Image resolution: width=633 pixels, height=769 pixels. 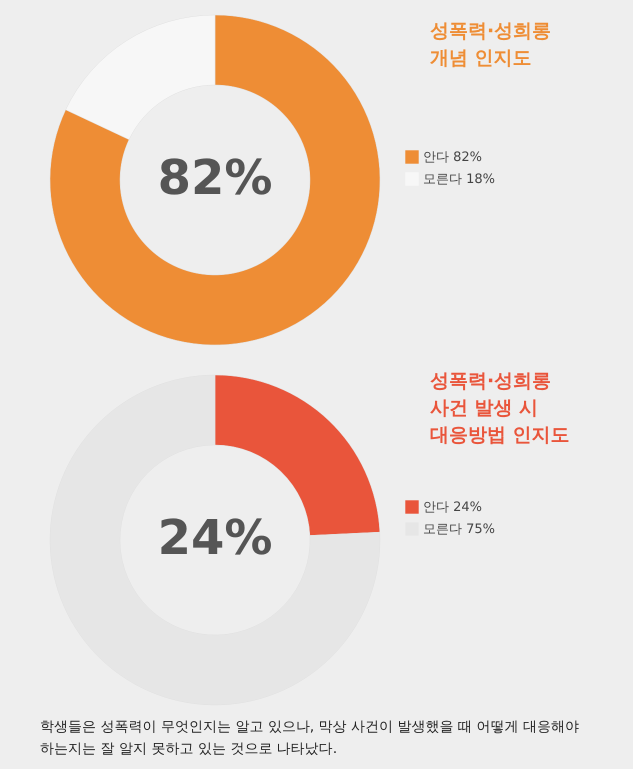 What do you see at coordinates (459, 529) in the screenshot?
I see `legend-label: 모른다 75%` at bounding box center [459, 529].